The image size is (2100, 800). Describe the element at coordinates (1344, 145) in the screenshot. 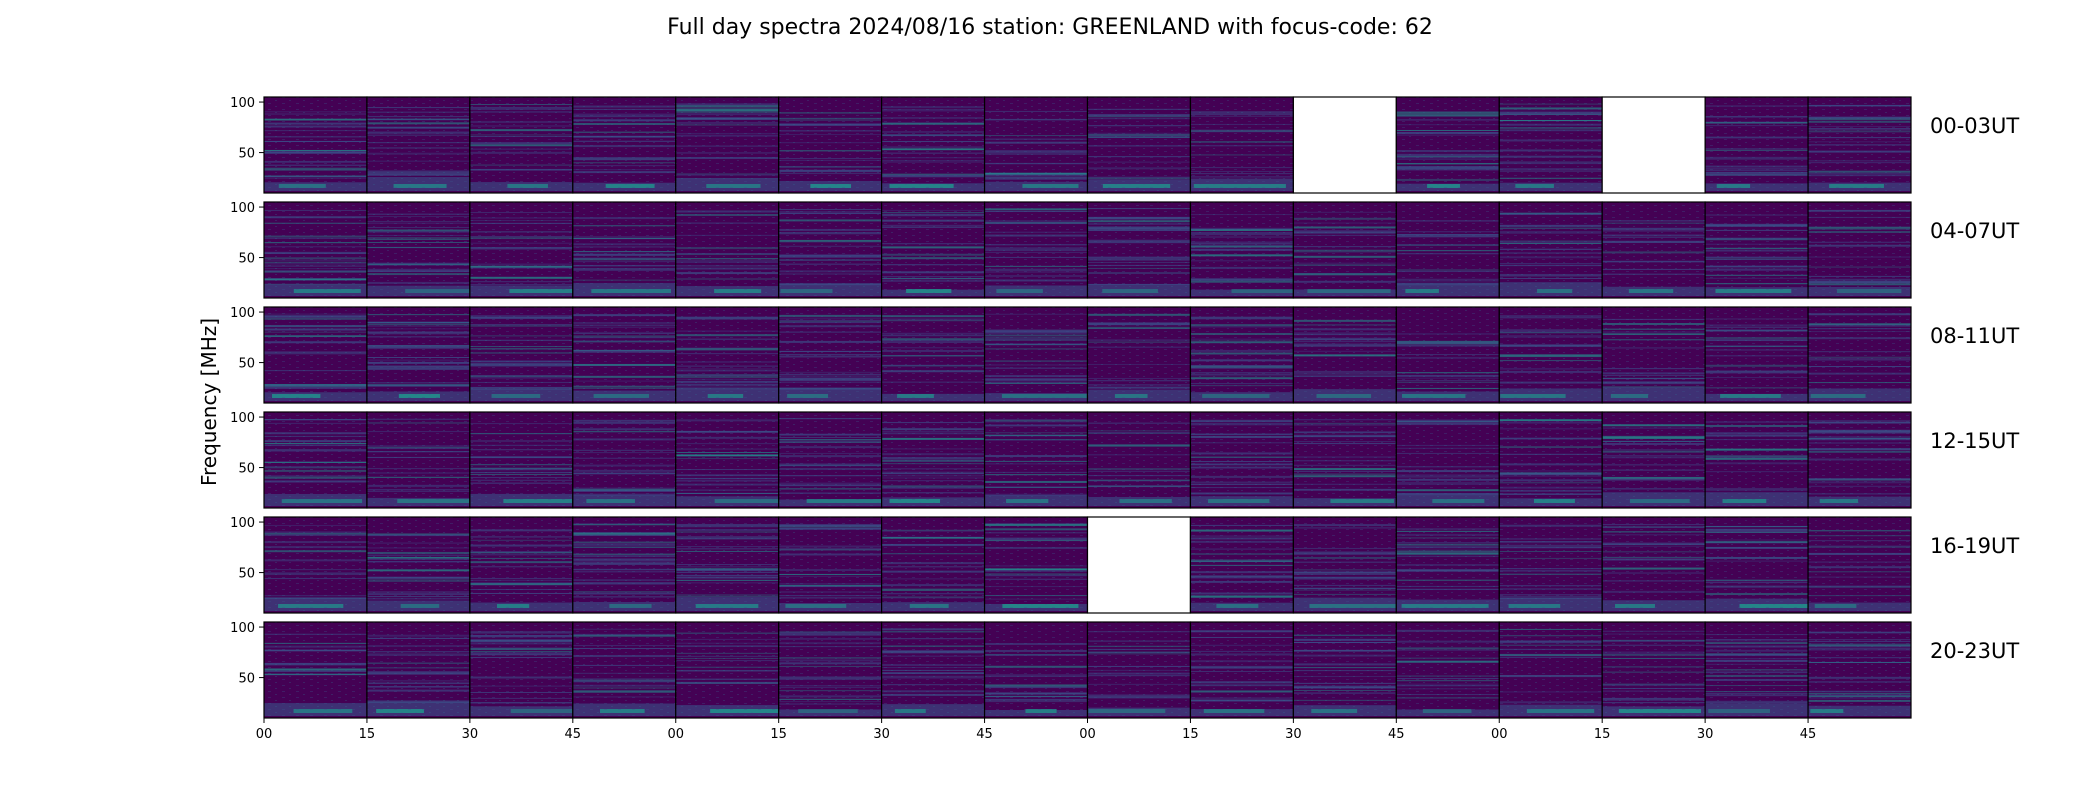

I see `missing-panel-frame` at that location.